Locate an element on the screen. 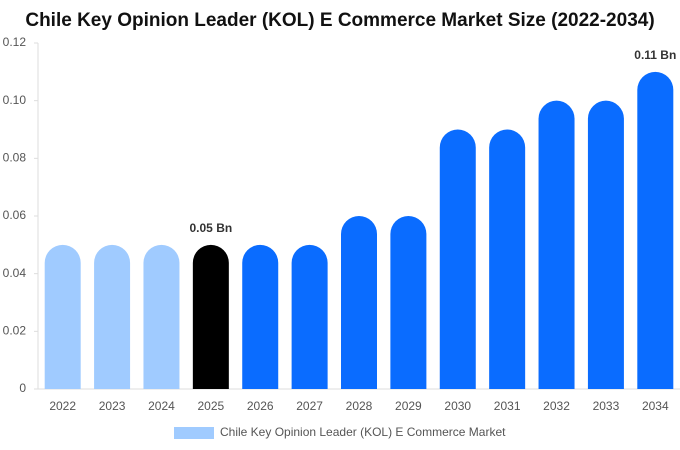 The width and height of the screenshot is (680, 450). value-label: 0.11 Bn is located at coordinates (655, 55).